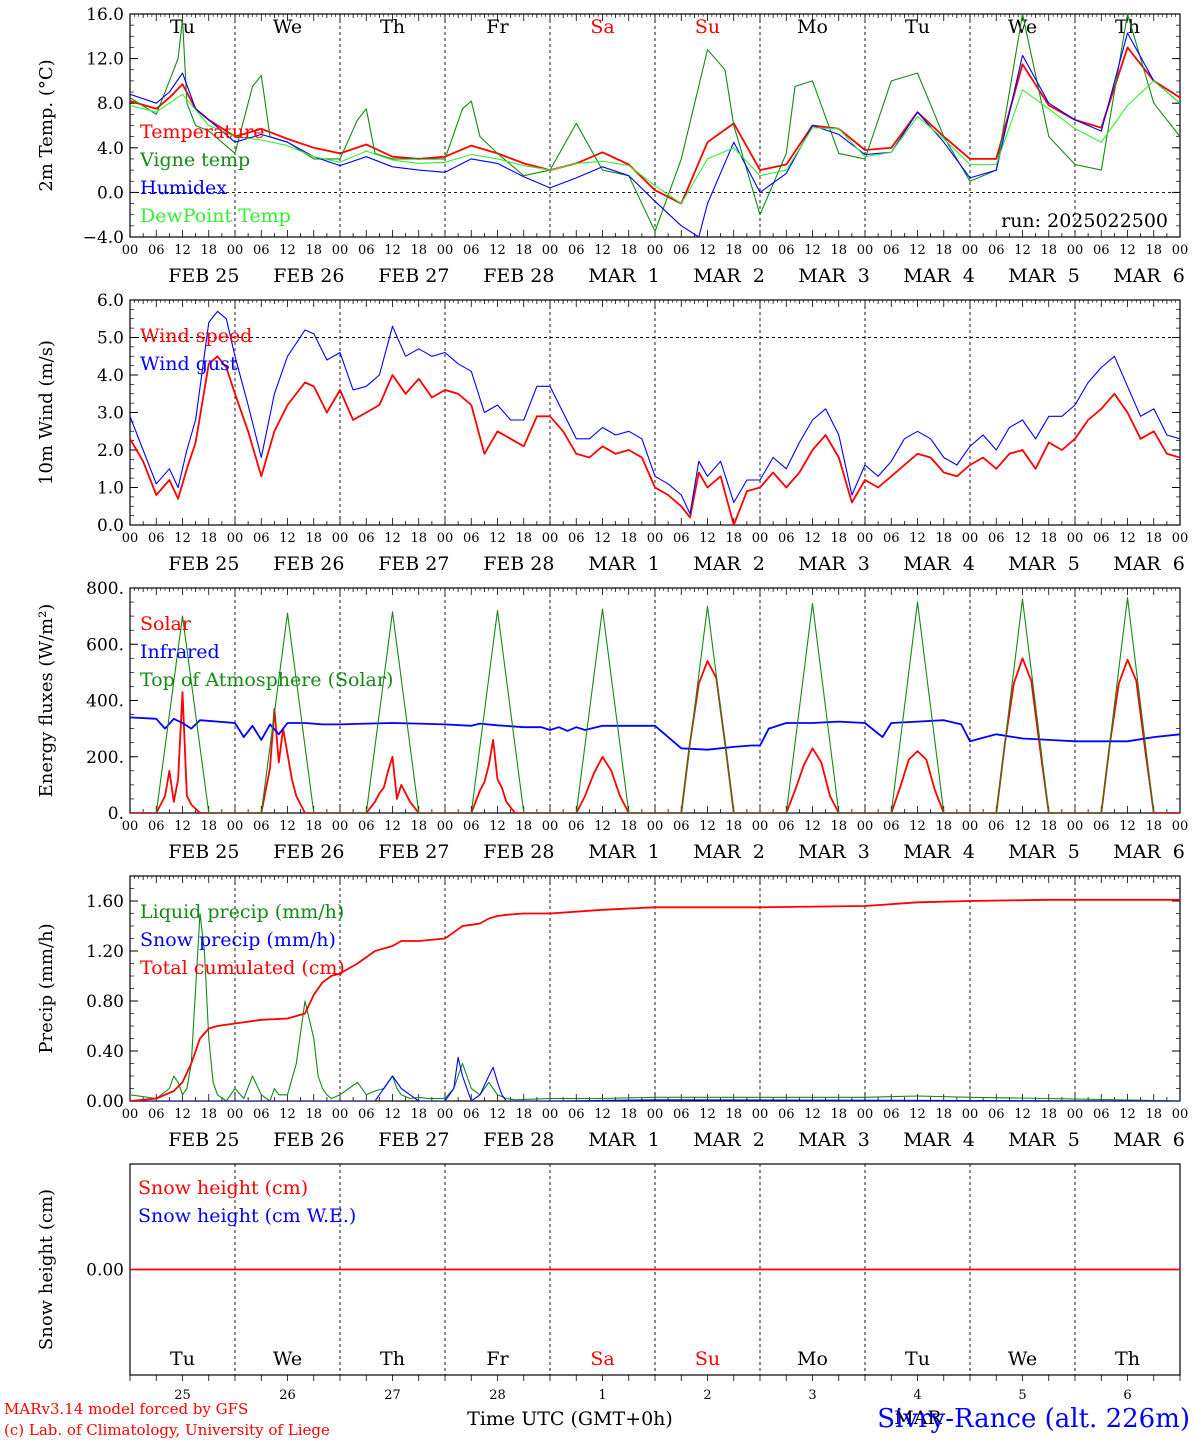 Image resolution: width=1194 pixels, height=1444 pixels. Describe the element at coordinates (105, 15) in the screenshot. I see `y-tick-label: 16.0` at that location.